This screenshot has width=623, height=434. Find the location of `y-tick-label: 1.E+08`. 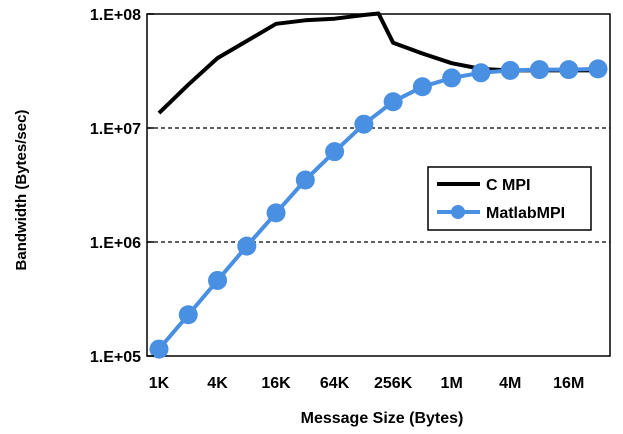

y-tick-label: 1.E+08 is located at coordinates (115, 15).